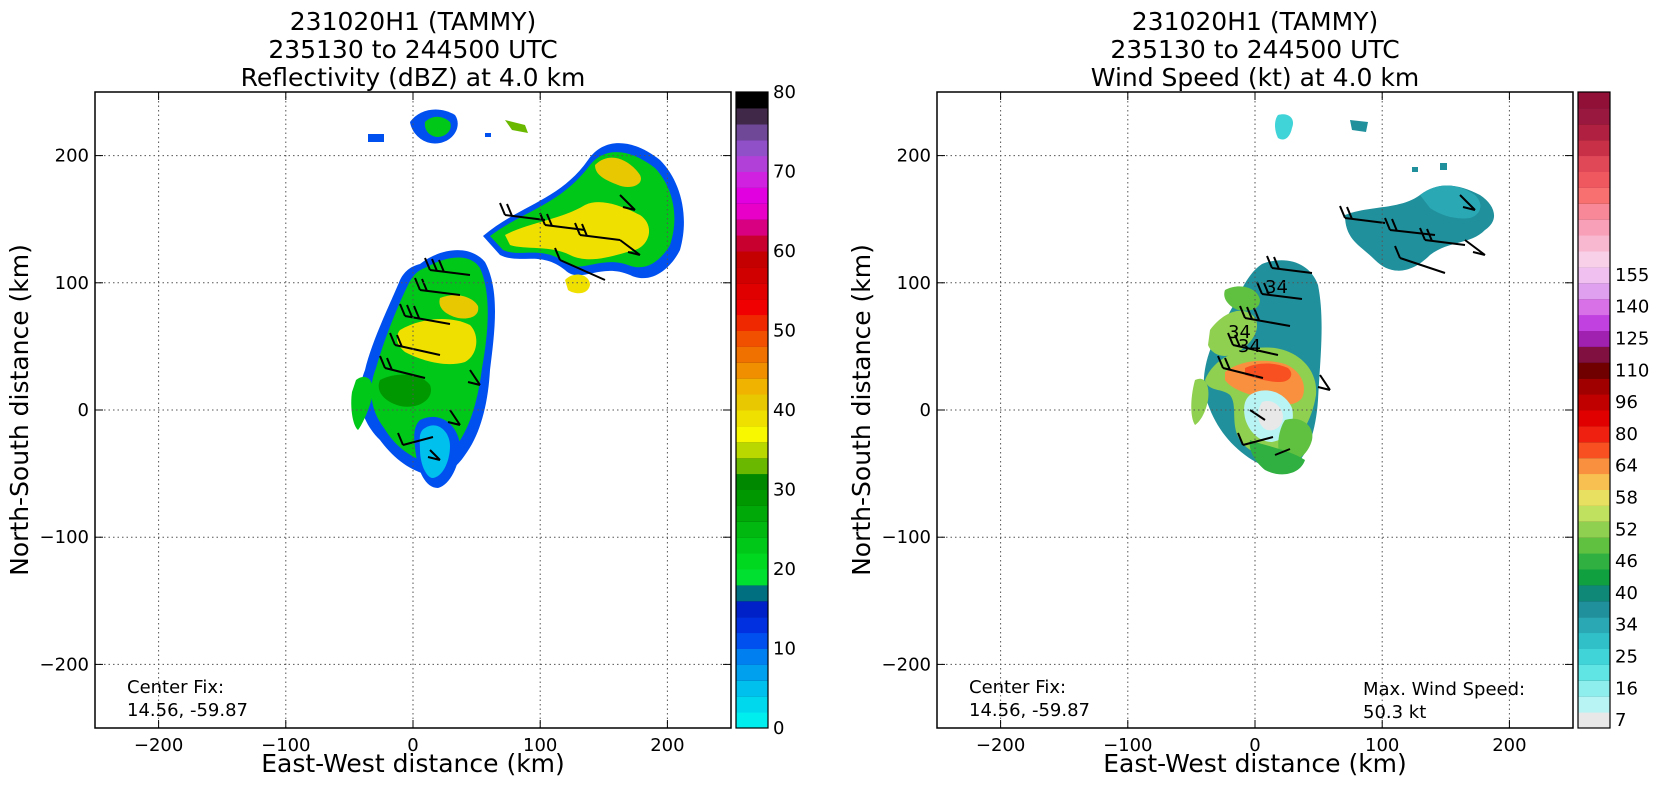 The height and width of the screenshot is (787, 1655). I want to click on wind-speed-colorbar-tick-label: 58, so click(1626, 497).